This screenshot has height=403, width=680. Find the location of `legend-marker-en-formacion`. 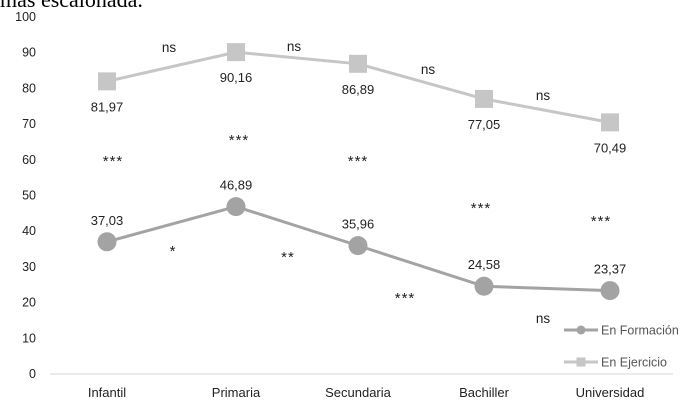

legend-marker-en-formacion is located at coordinates (581, 330).